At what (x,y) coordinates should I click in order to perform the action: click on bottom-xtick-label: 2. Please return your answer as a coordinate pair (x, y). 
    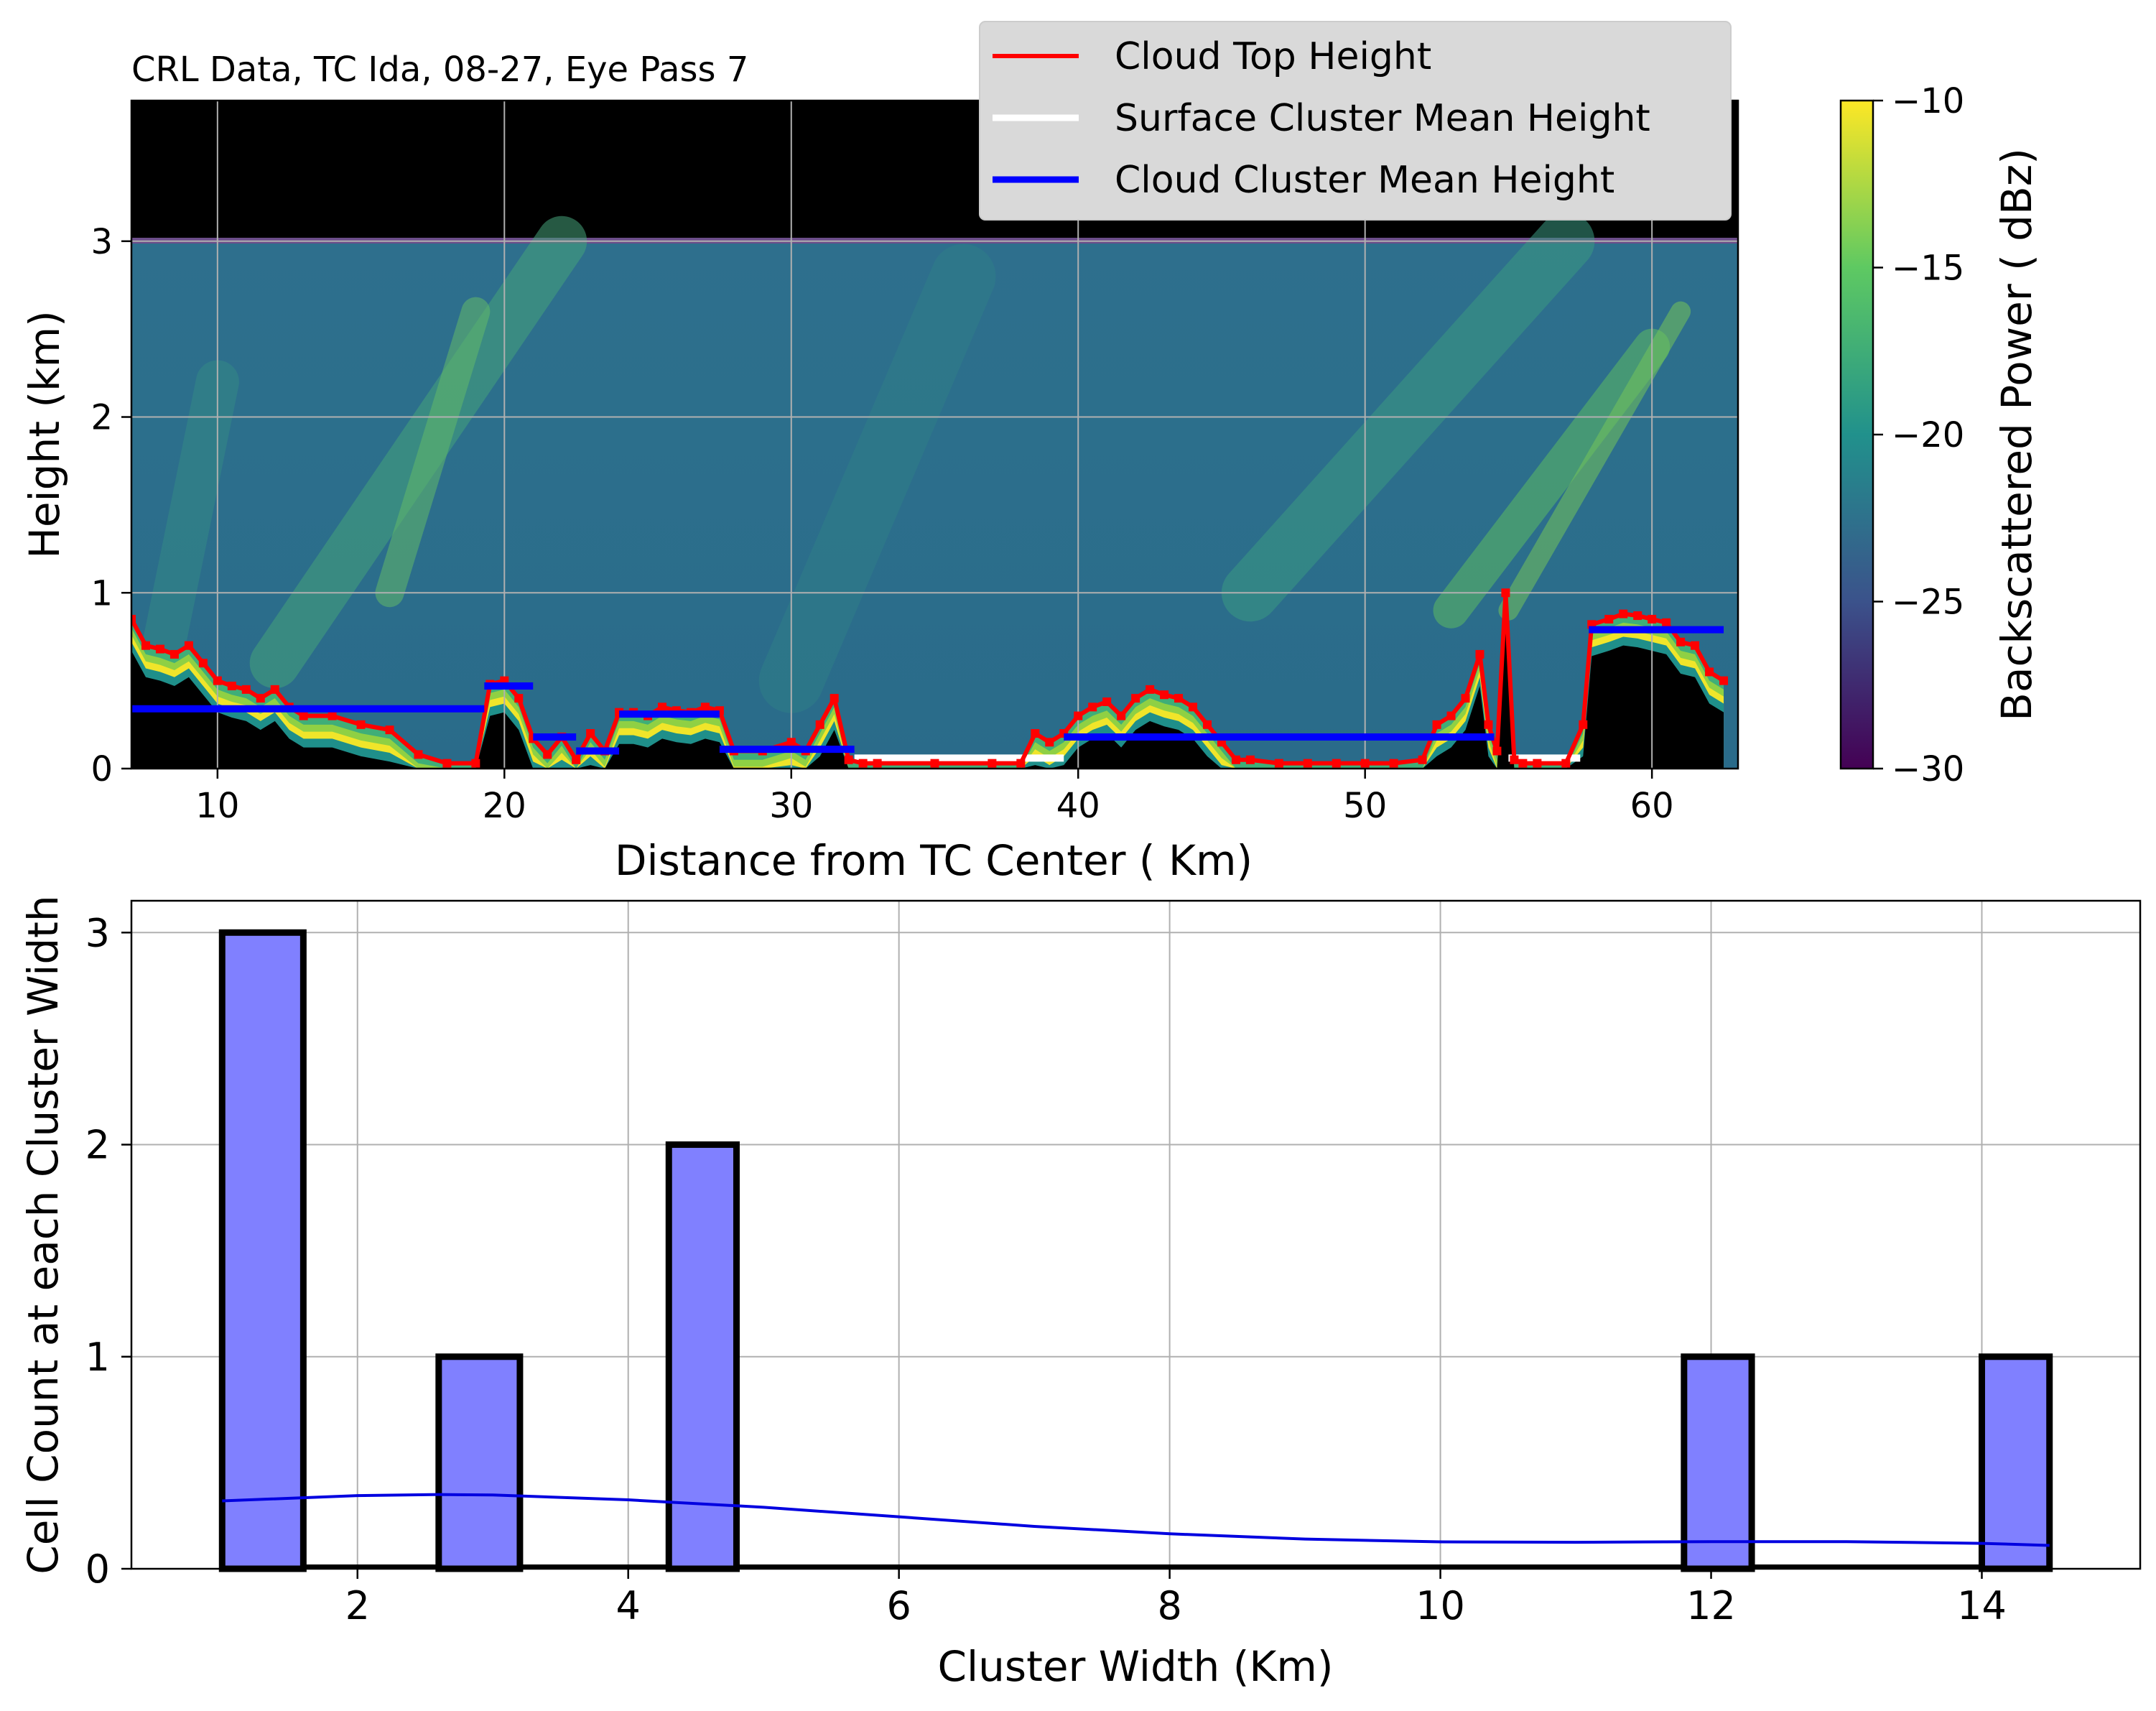
    Looking at the image, I should click on (357, 1605).